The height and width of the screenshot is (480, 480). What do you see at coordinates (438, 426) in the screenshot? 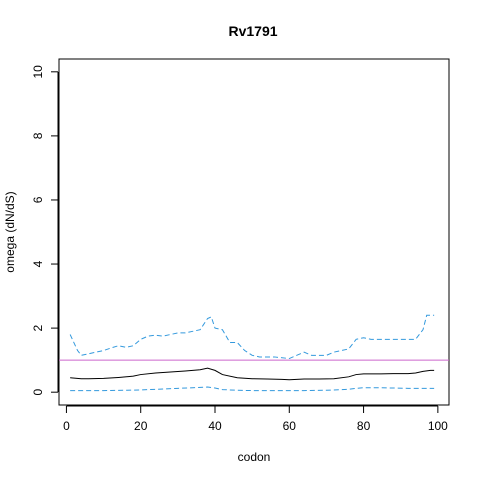
I see `x-tick-label: 100` at bounding box center [438, 426].